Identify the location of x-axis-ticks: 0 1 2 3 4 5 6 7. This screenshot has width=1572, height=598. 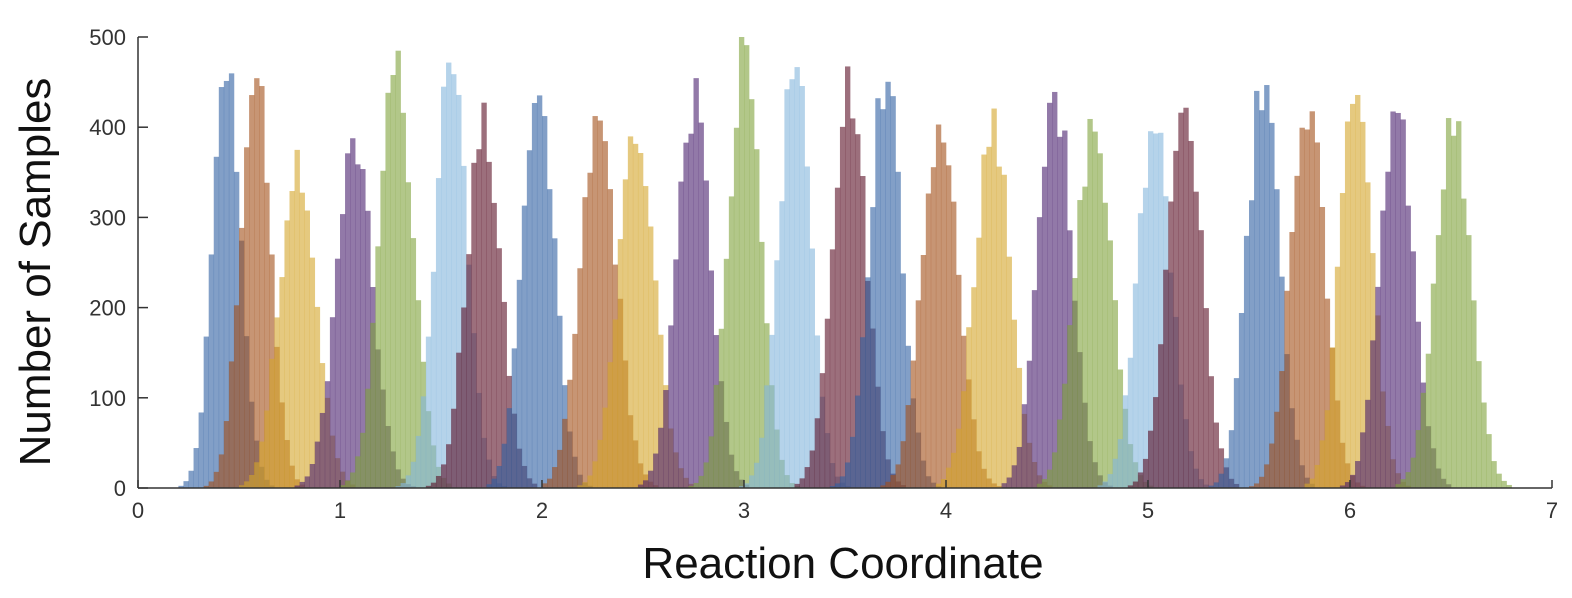
(845, 501).